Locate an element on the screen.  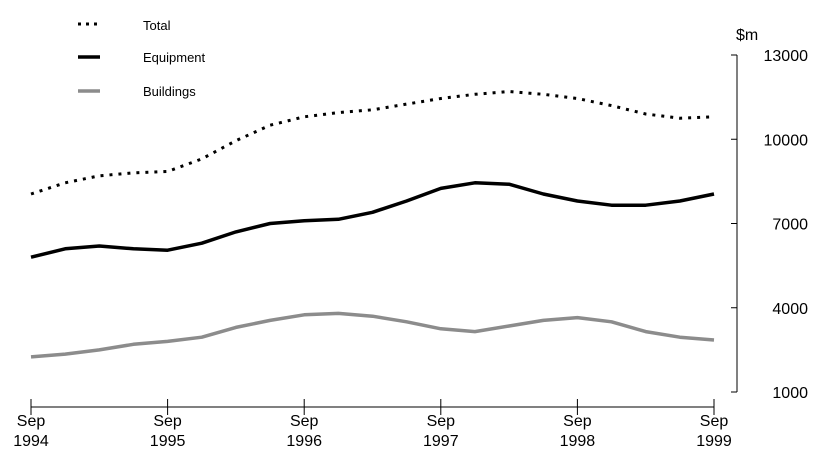
y-tick-label: 4000 is located at coordinates (790, 309).